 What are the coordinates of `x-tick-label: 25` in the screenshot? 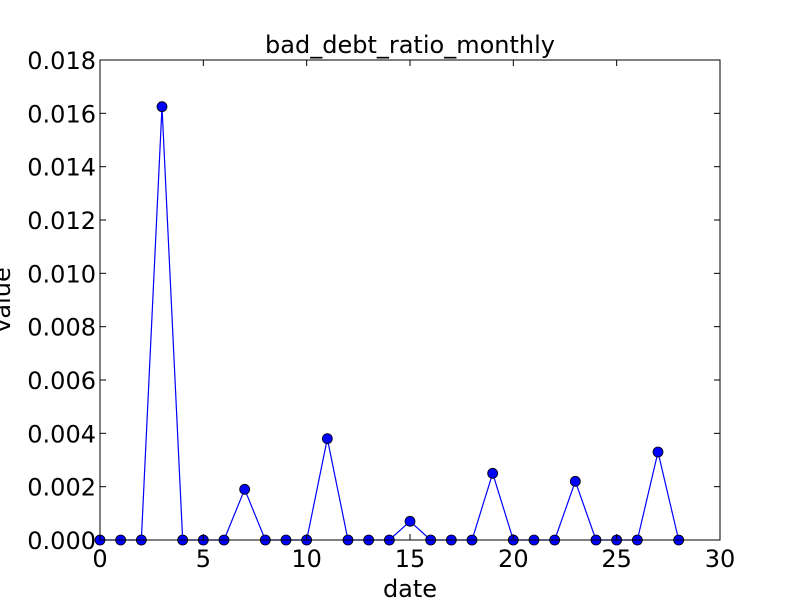 It's located at (616, 559).